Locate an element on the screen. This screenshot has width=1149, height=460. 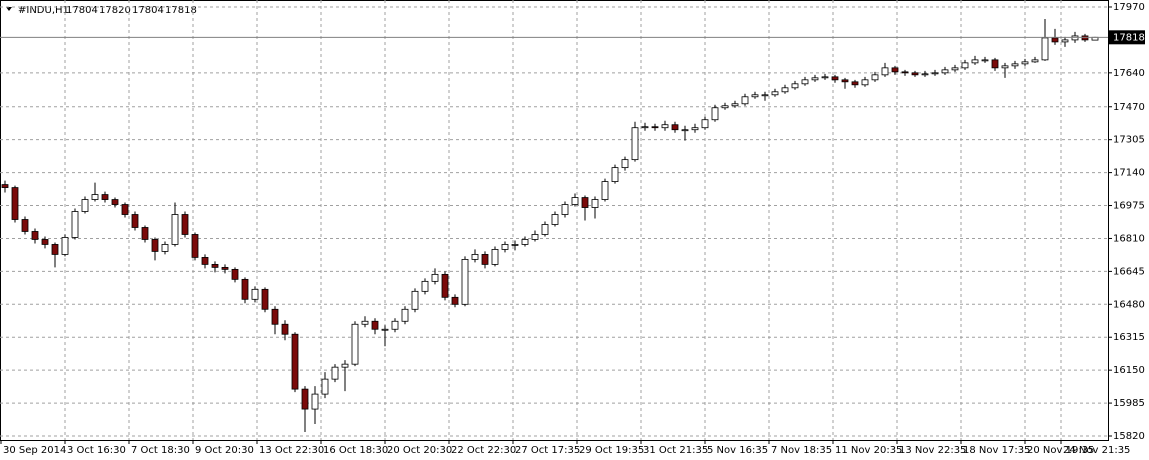
price-label-bg is located at coordinates (1127, 37).